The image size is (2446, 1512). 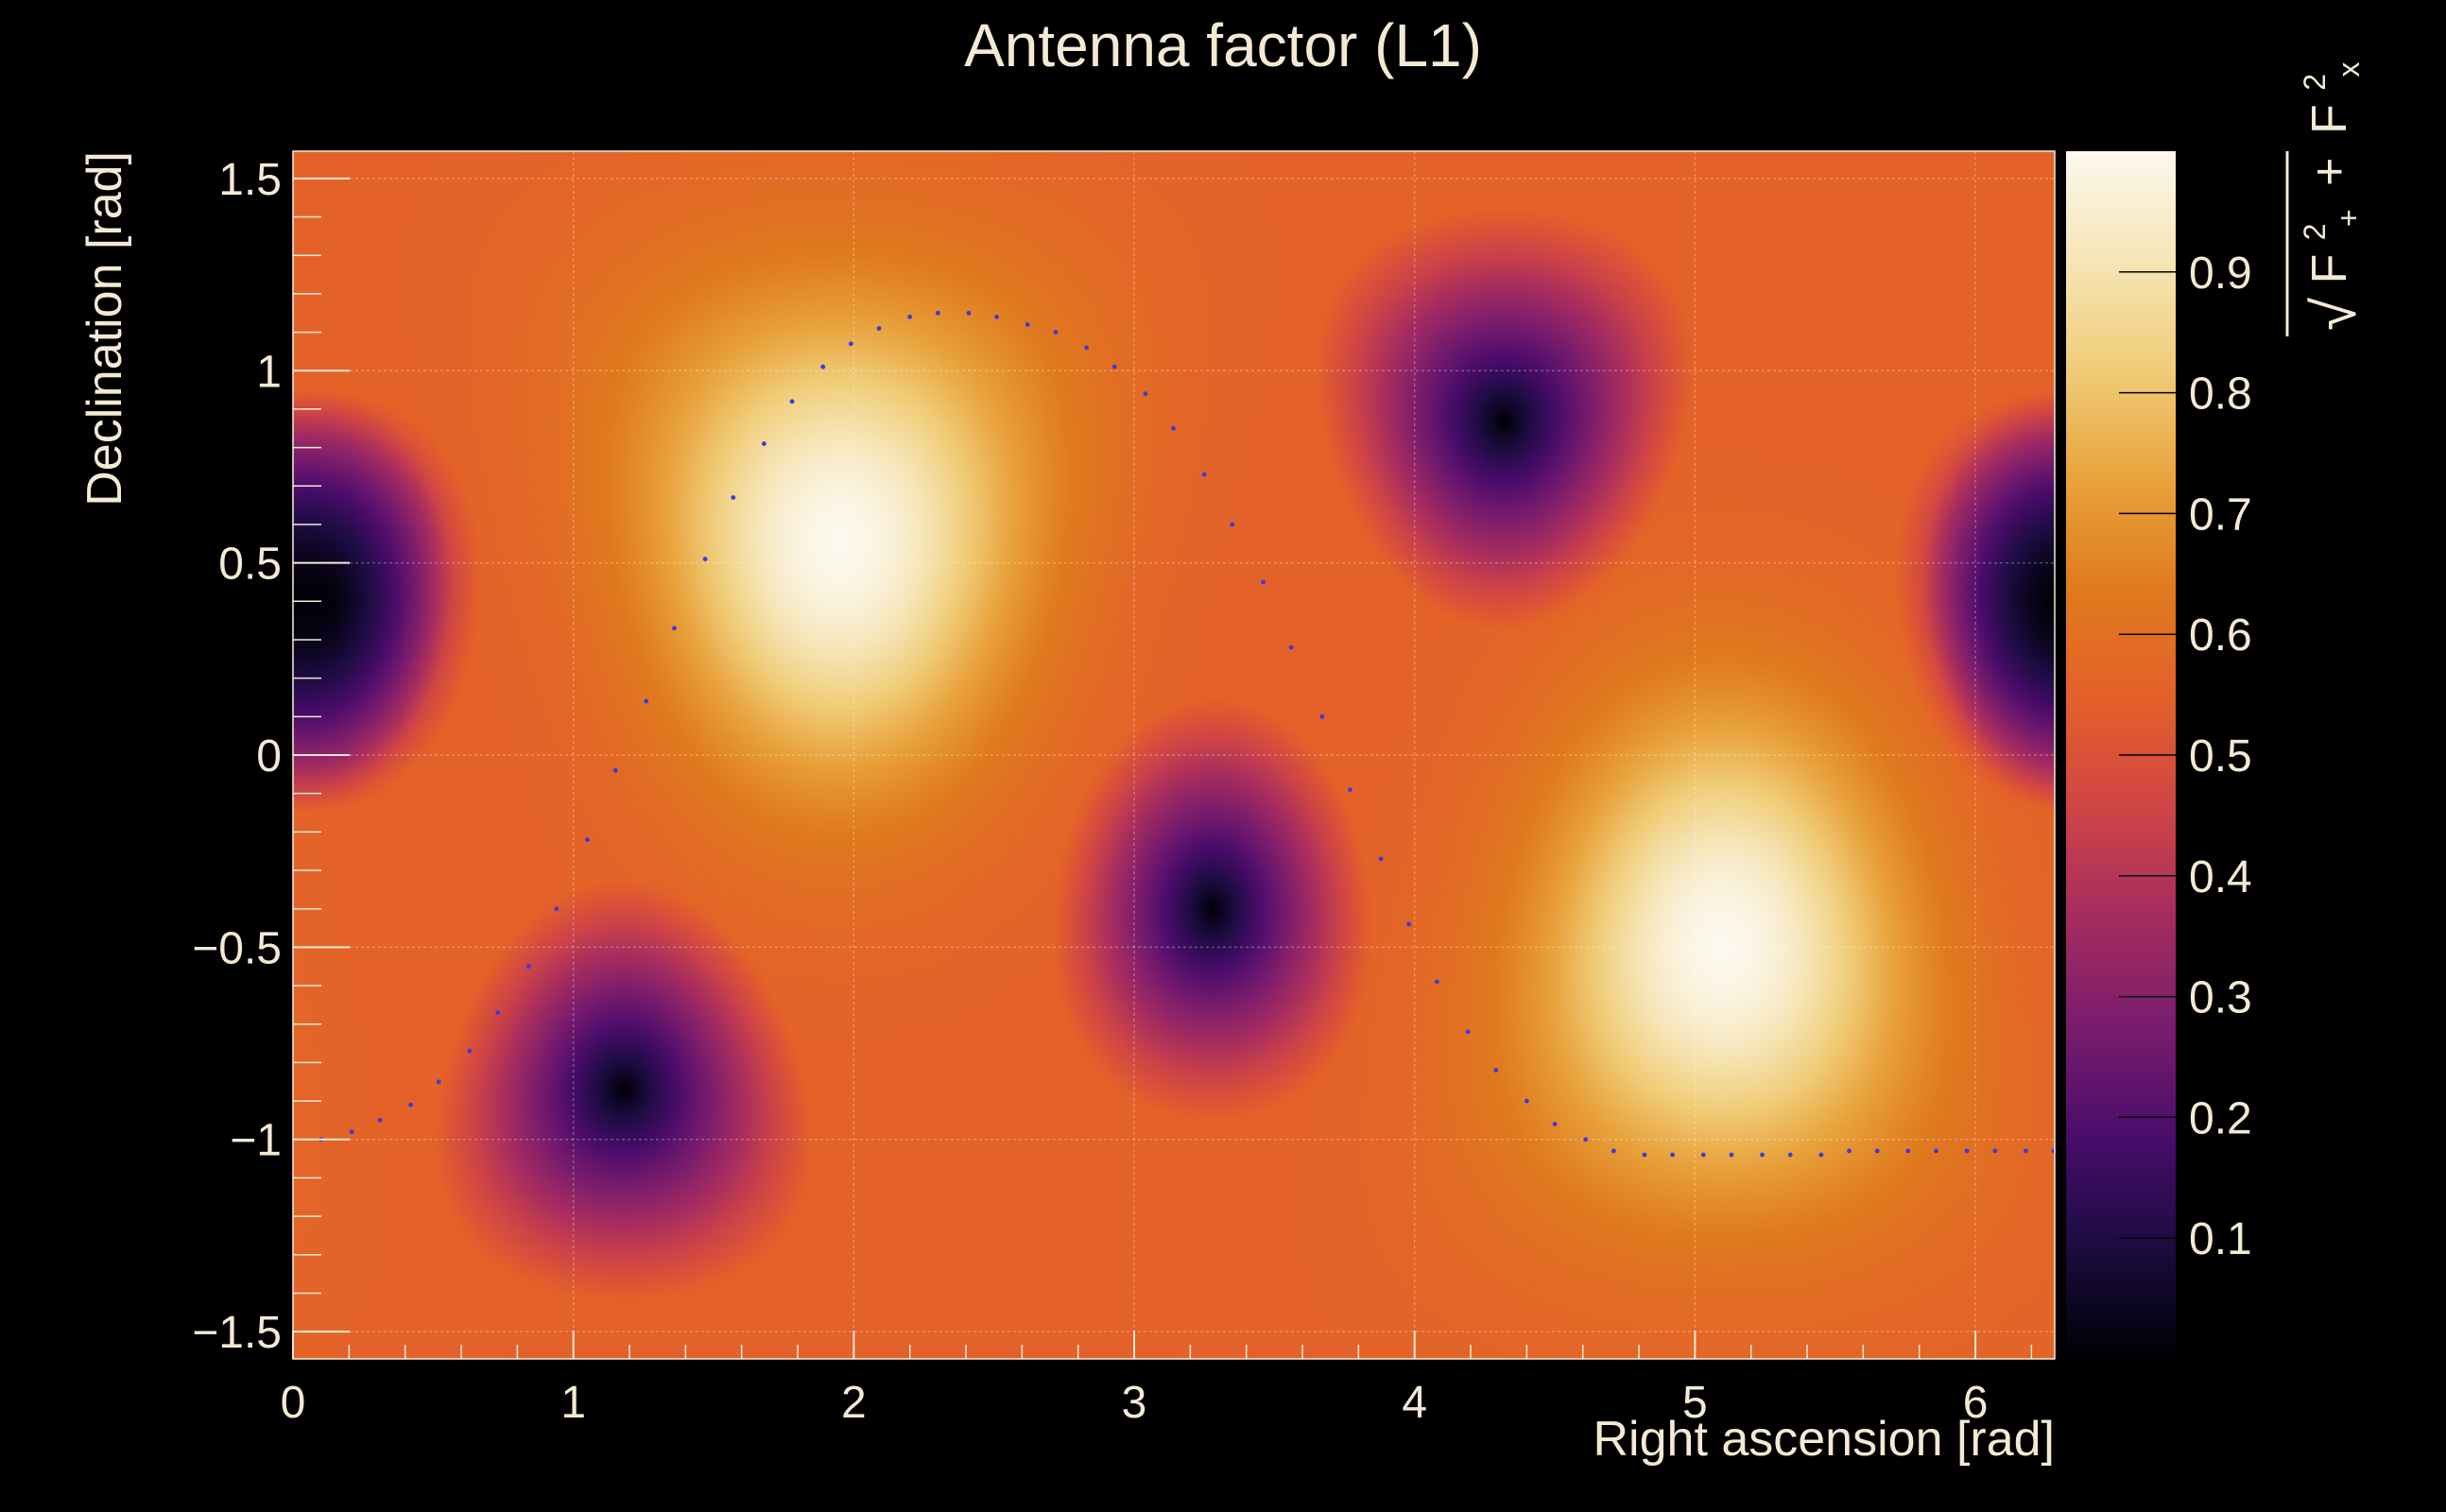 I want to click on y-axis: 1.5 1 0.5 0 −0.5 −1 −1.5, so click(x=271, y=756).